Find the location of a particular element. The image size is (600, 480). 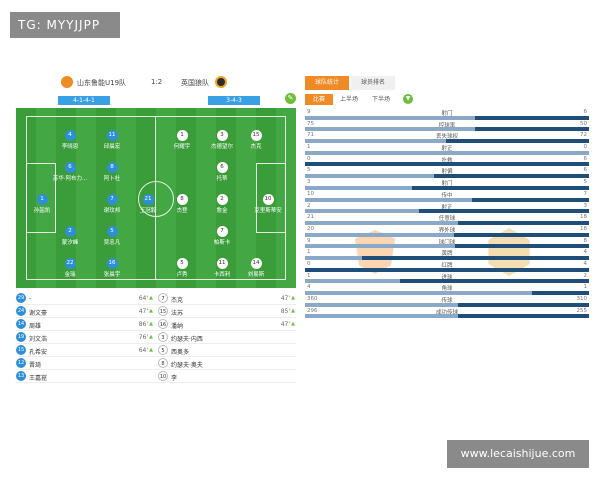

away-substitute: 8 约瑟夫·奥夫 is located at coordinates (227, 363).